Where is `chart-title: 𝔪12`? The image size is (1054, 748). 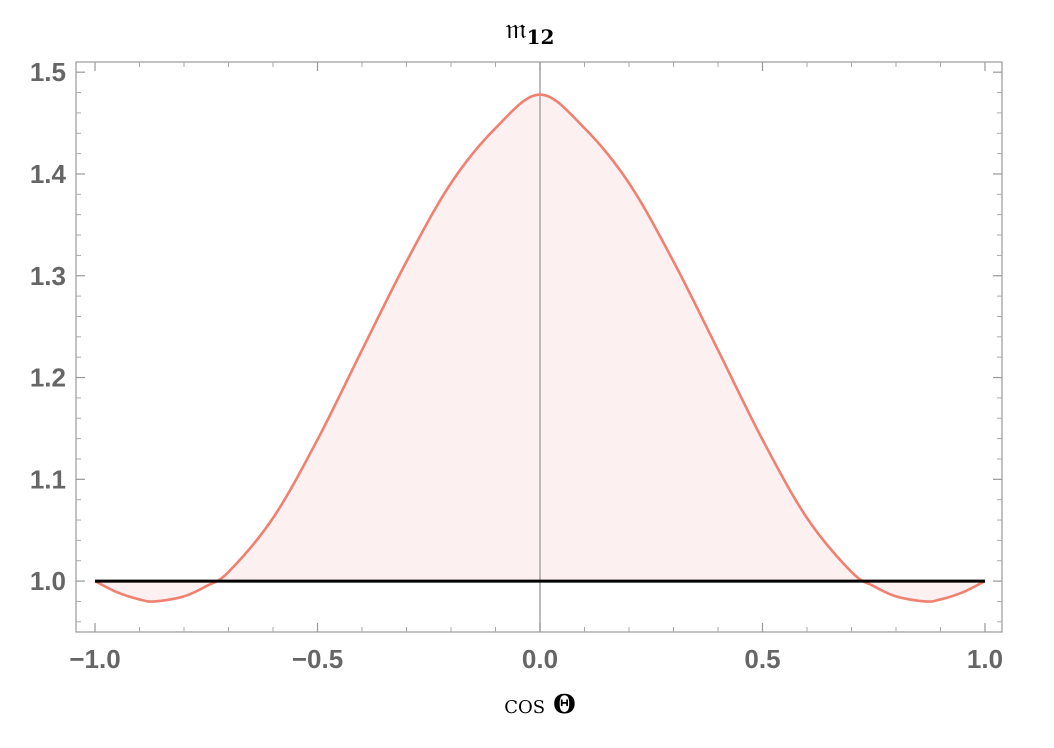 chart-title: 𝔪12 is located at coordinates (530, 30).